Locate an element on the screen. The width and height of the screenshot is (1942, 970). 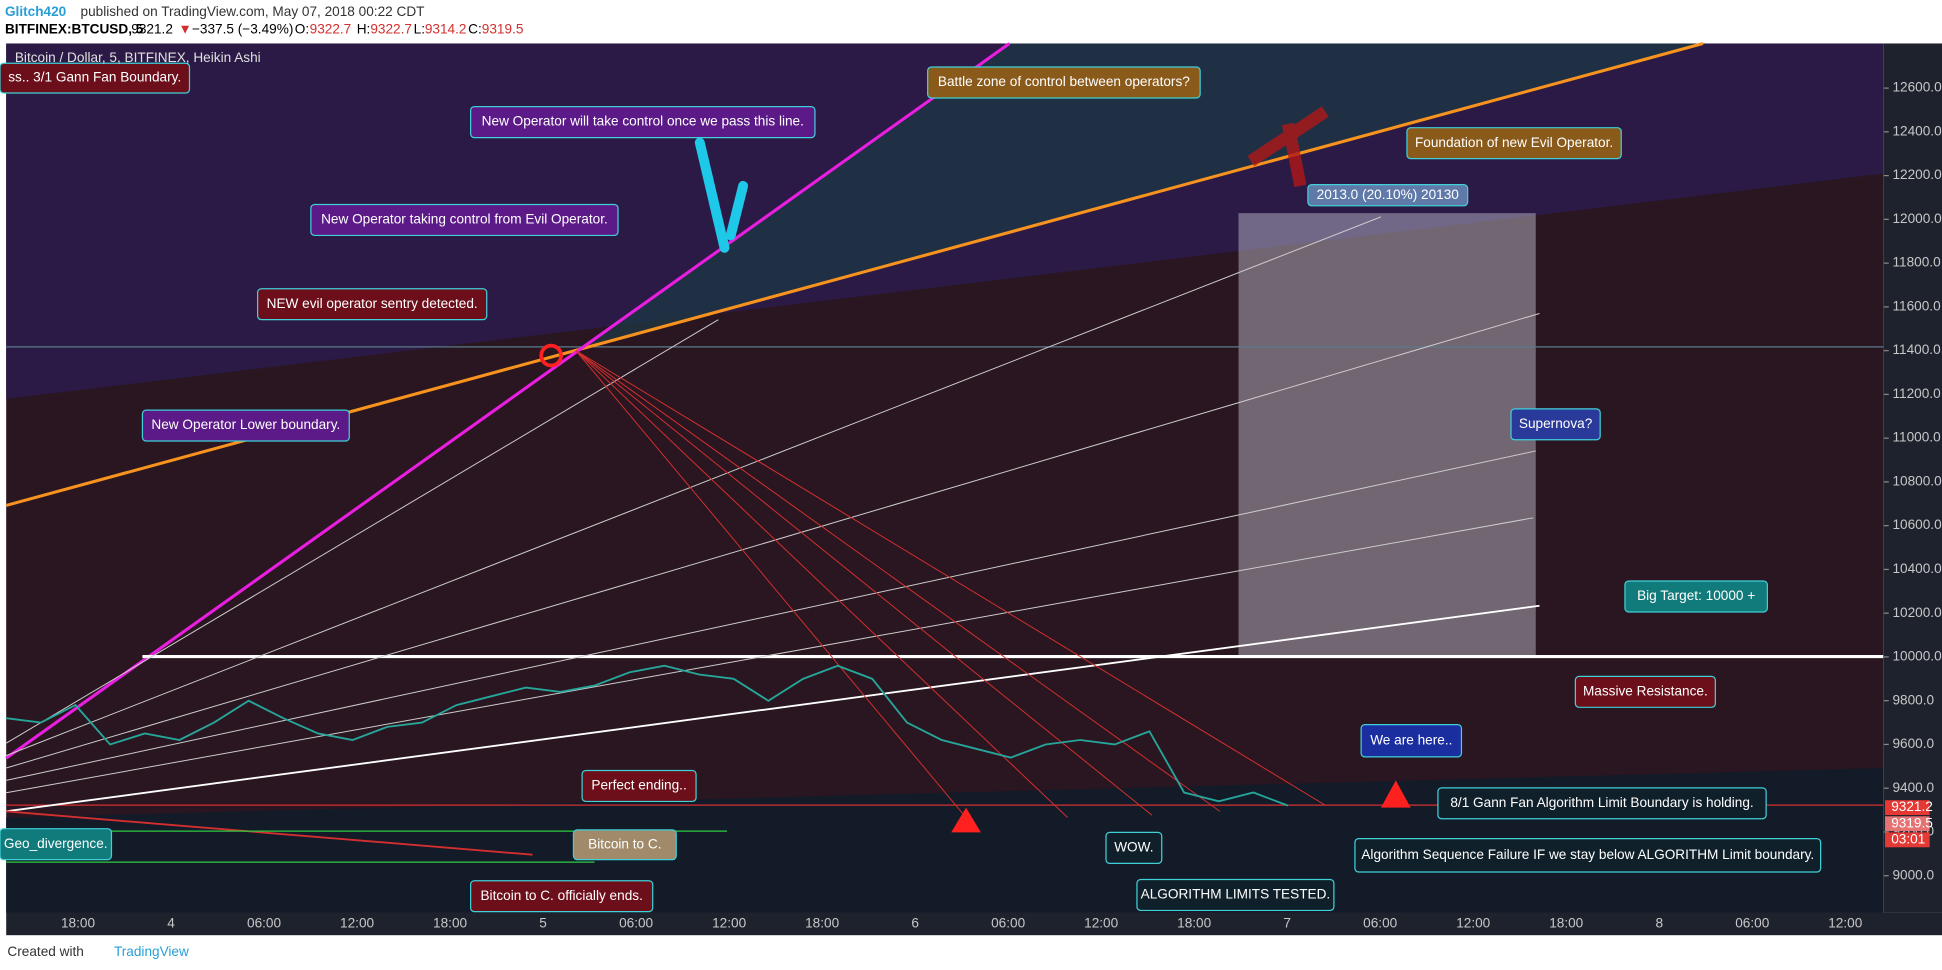
high: 9322.7 is located at coordinates (391, 28).